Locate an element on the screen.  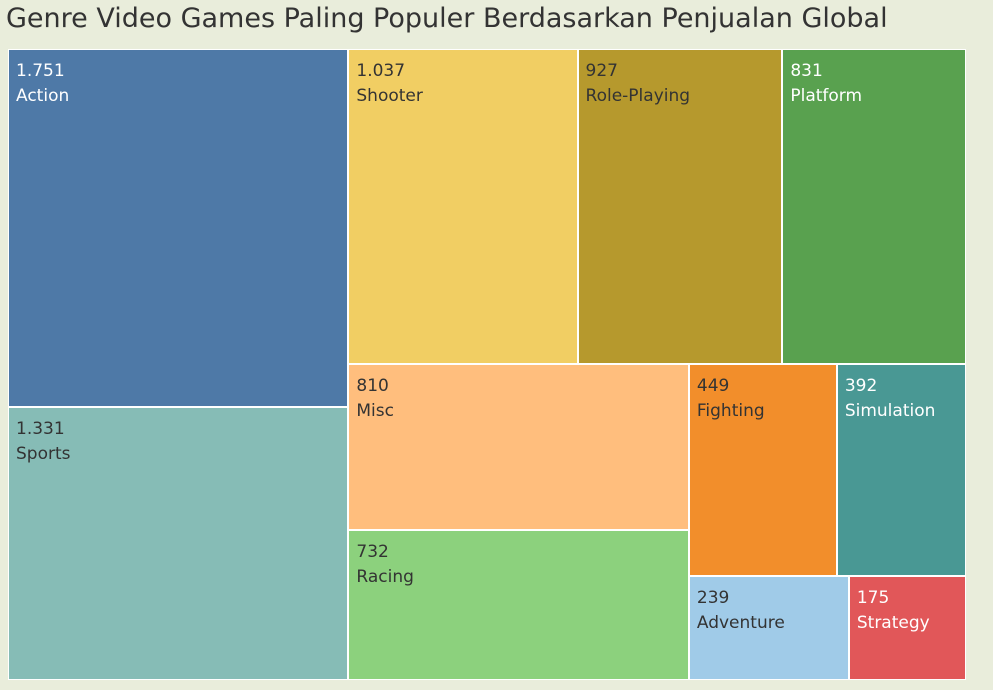
tile-role-playing: 927 Role-Playing is located at coordinates (680, 207).